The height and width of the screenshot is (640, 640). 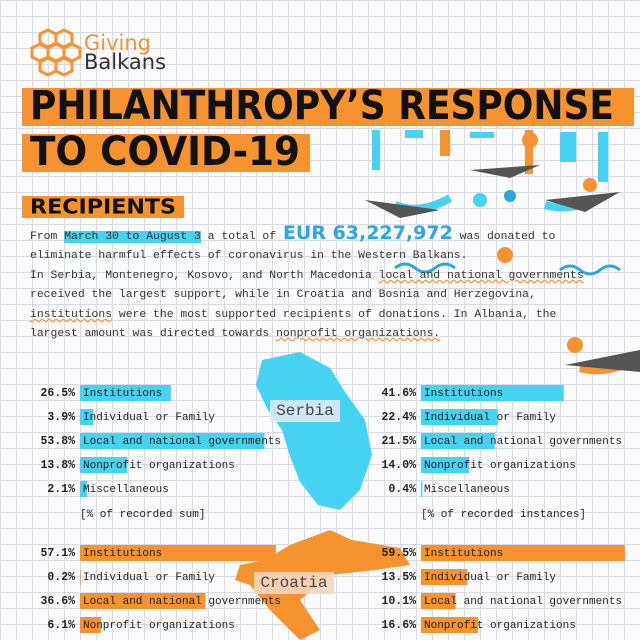 I want to click on logo-text: Balkans, so click(x=125, y=62).